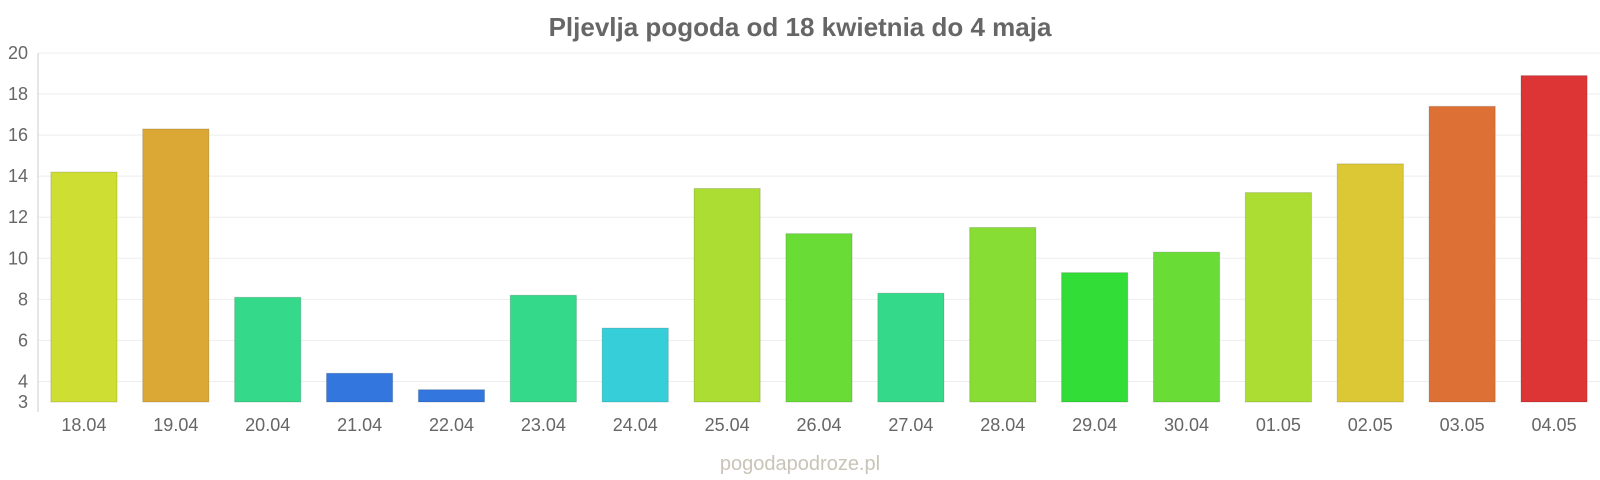 This screenshot has height=480, width=1600. What do you see at coordinates (543, 348) in the screenshot?
I see `bar-23.04` at bounding box center [543, 348].